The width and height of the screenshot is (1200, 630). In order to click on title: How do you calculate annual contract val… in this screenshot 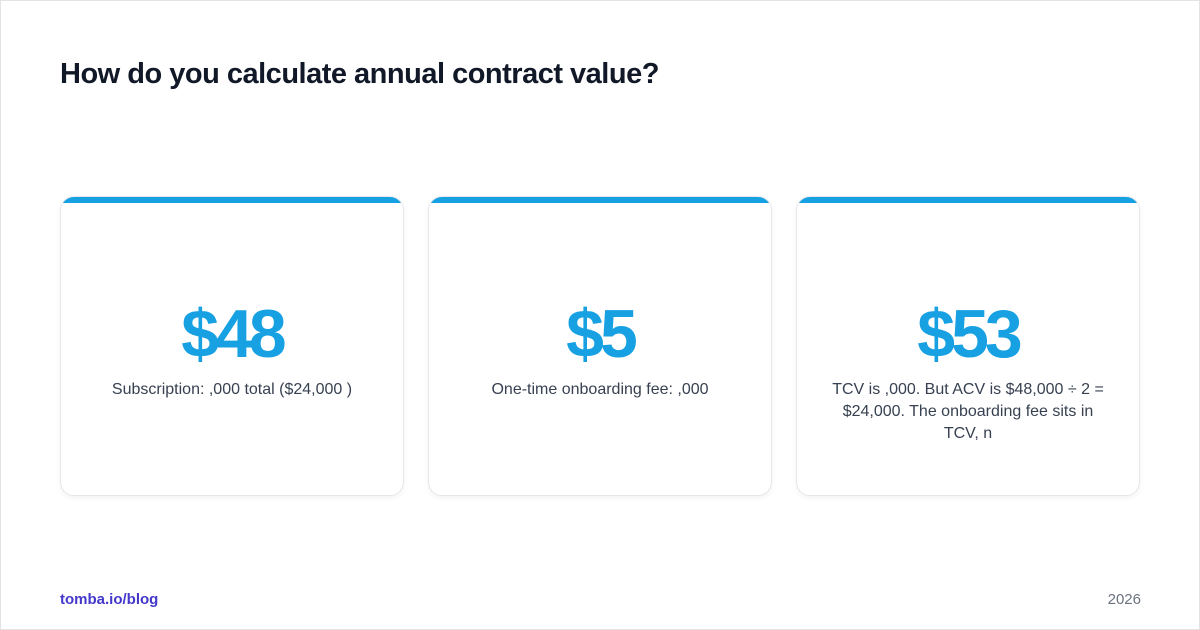, I will do `click(359, 74)`.